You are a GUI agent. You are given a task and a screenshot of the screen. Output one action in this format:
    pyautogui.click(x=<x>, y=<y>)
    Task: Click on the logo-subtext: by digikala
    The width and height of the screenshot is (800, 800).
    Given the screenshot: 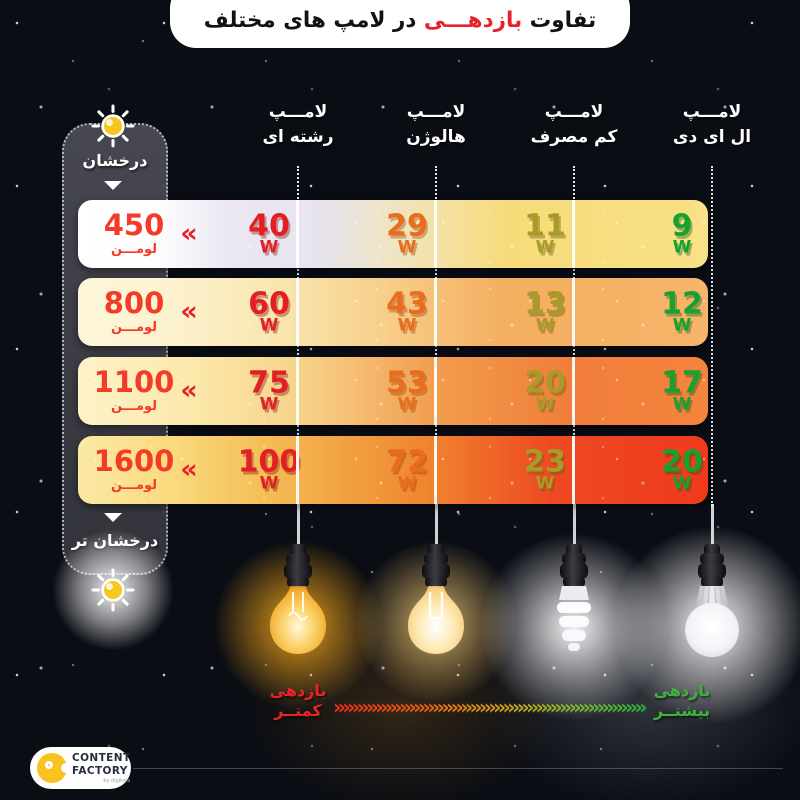 What is the action you would take?
    pyautogui.click(x=117, y=780)
    